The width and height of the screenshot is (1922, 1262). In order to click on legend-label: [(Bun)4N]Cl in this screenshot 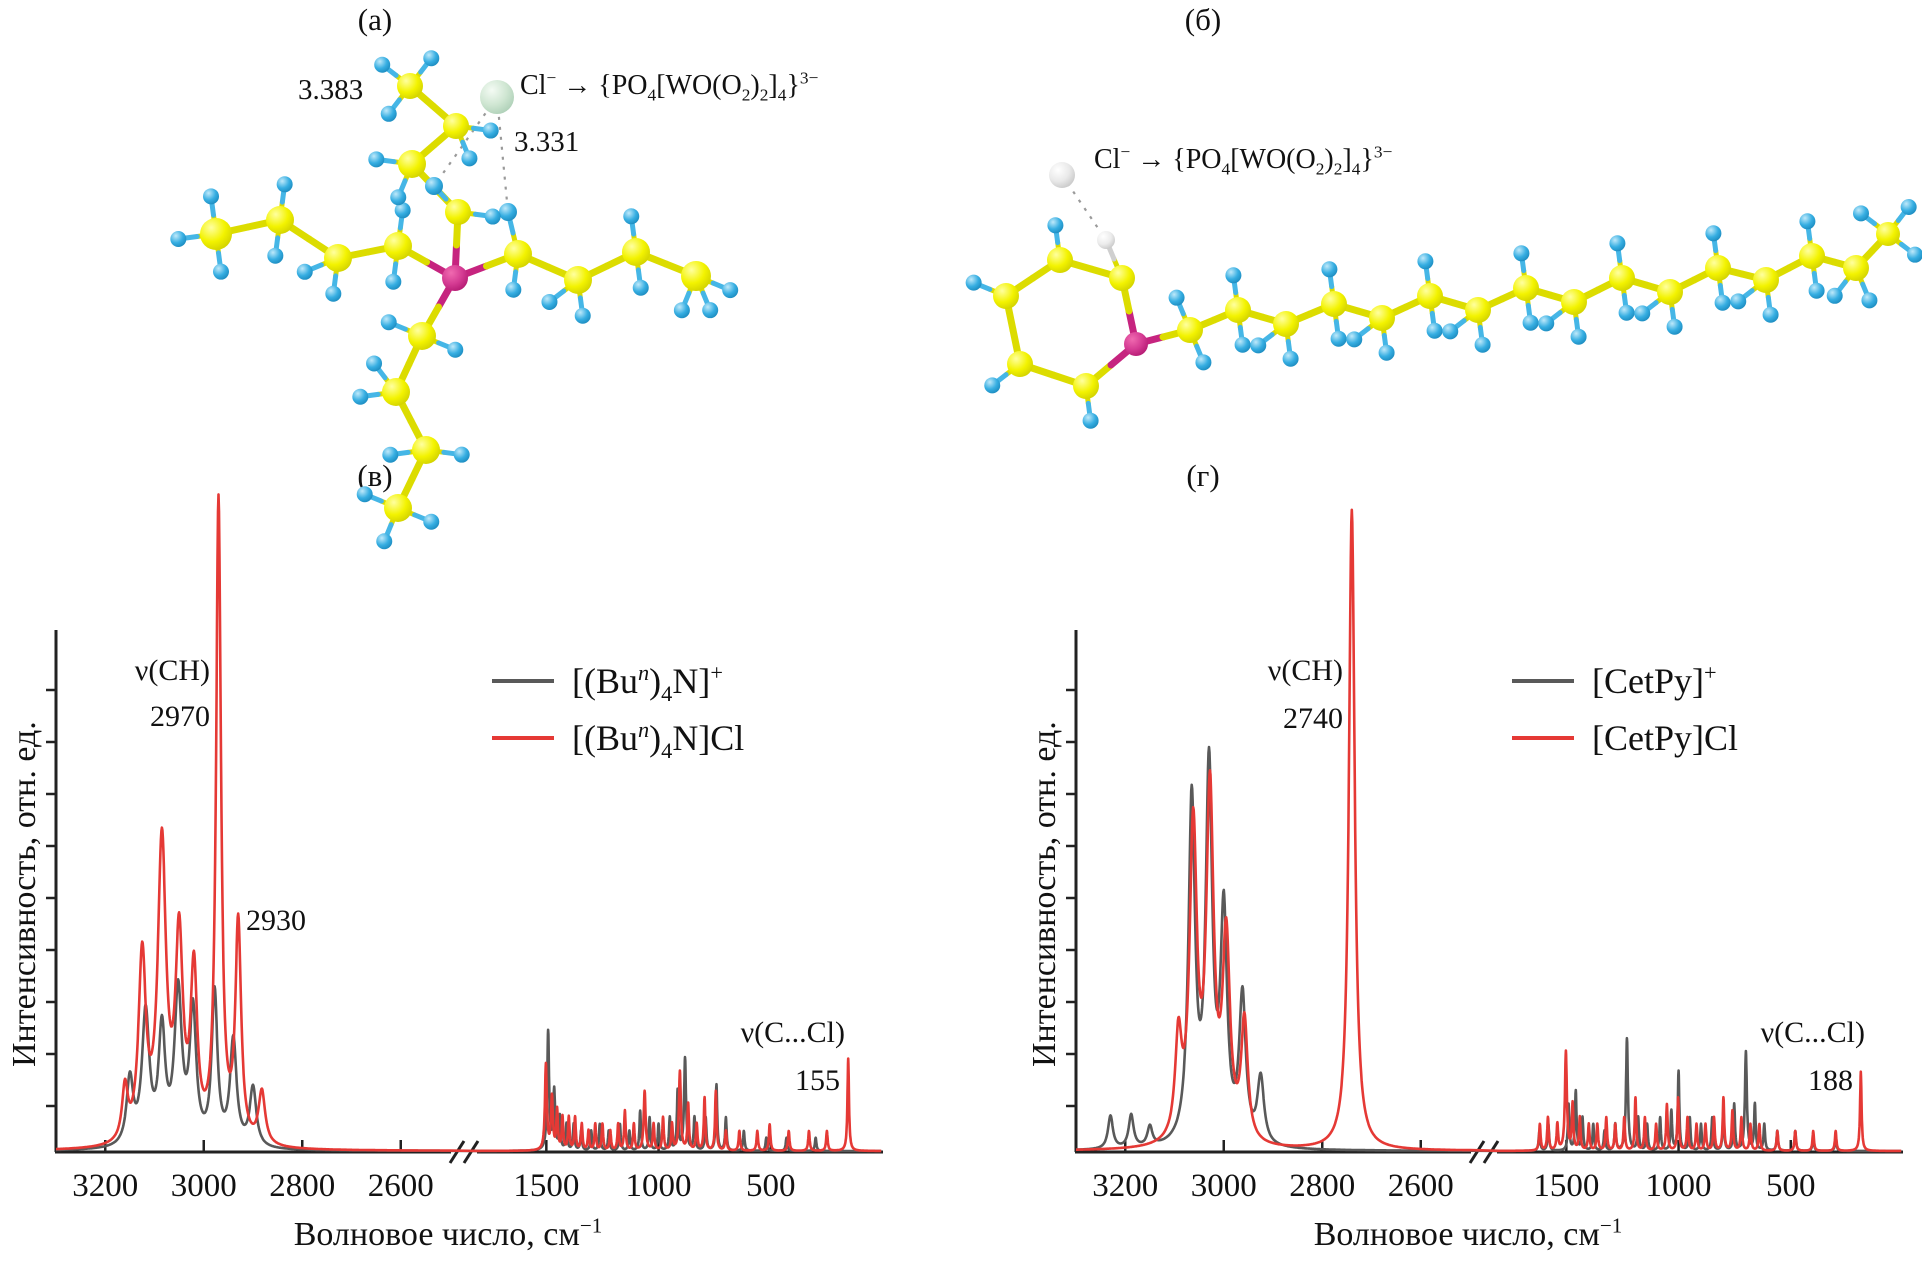, I will do `click(658, 739)`.